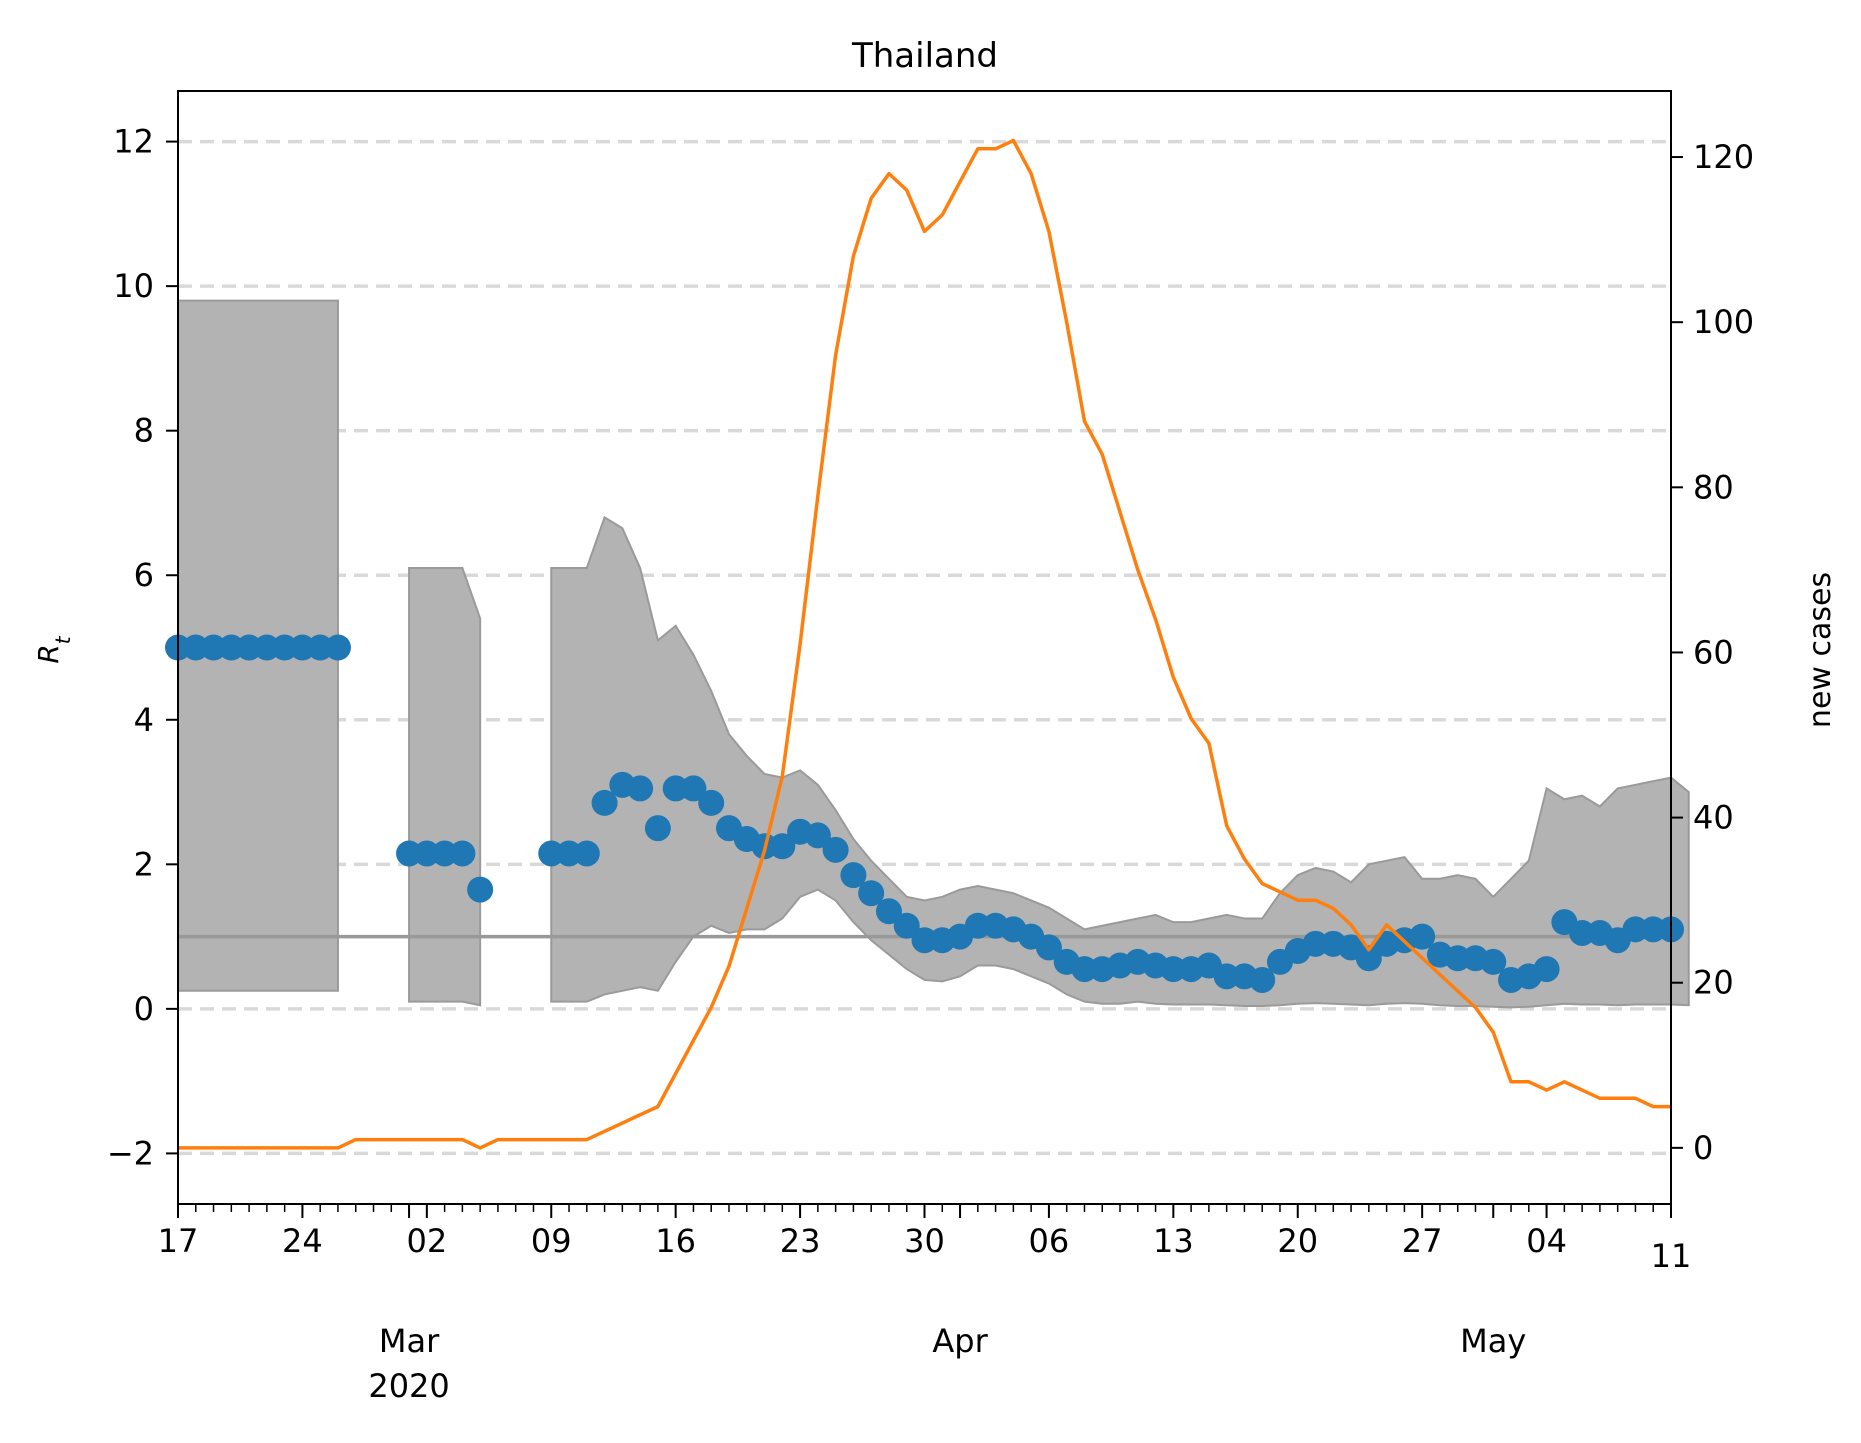 This screenshot has height=1443, width=1861. I want to click on x-tick-label: 23, so click(800, 1241).